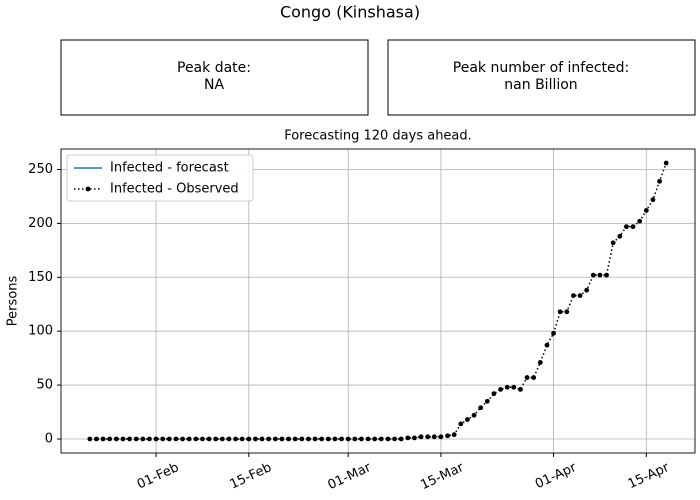  Describe the element at coordinates (649, 476) in the screenshot. I see `x-tick-label: 15-Apr` at that location.